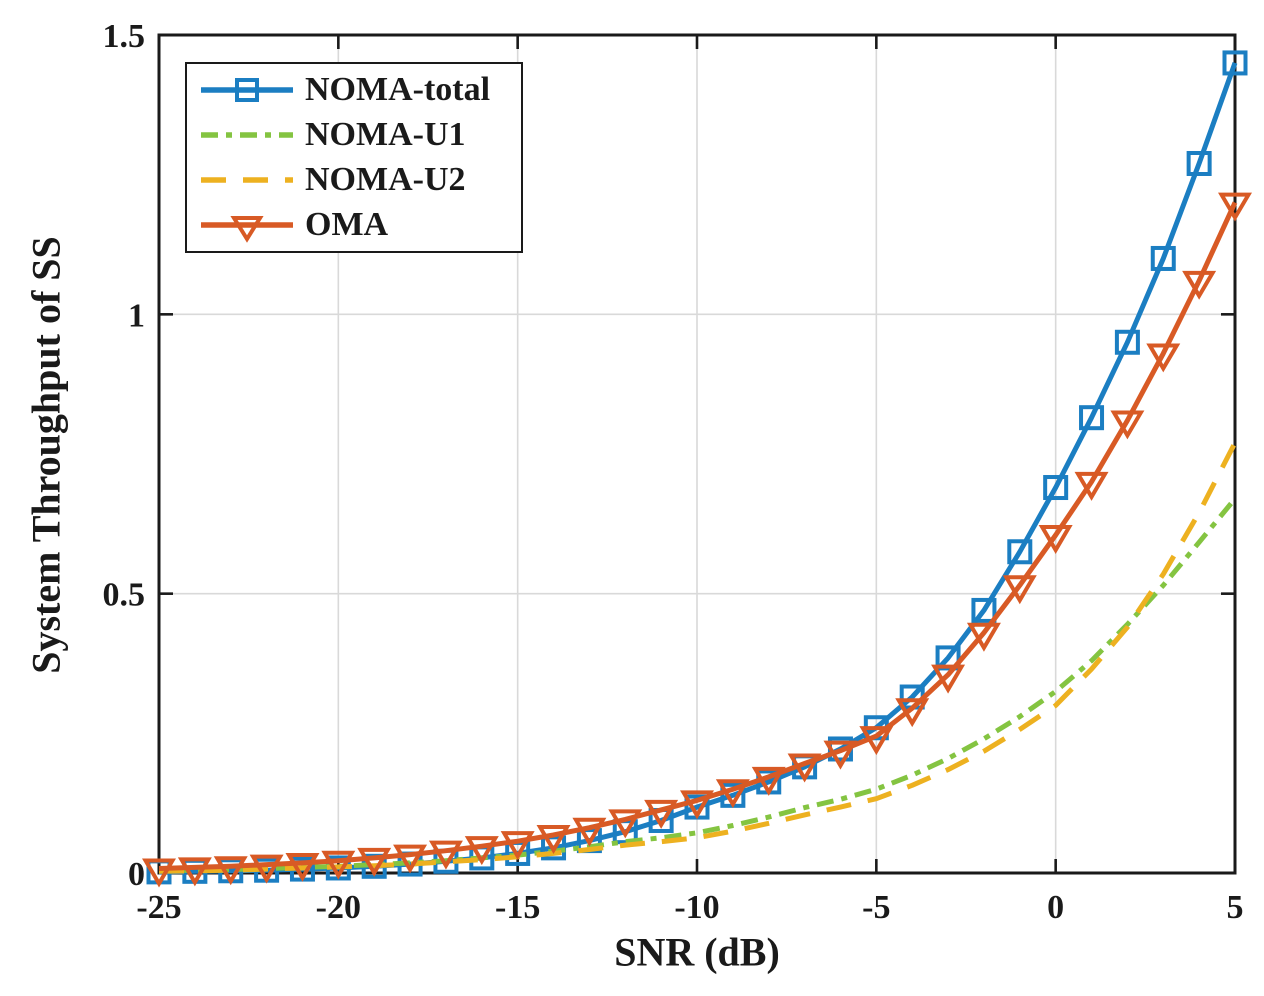 This screenshot has height=996, width=1264. What do you see at coordinates (338, 907) in the screenshot?
I see `x-tick-label: -20` at bounding box center [338, 907].